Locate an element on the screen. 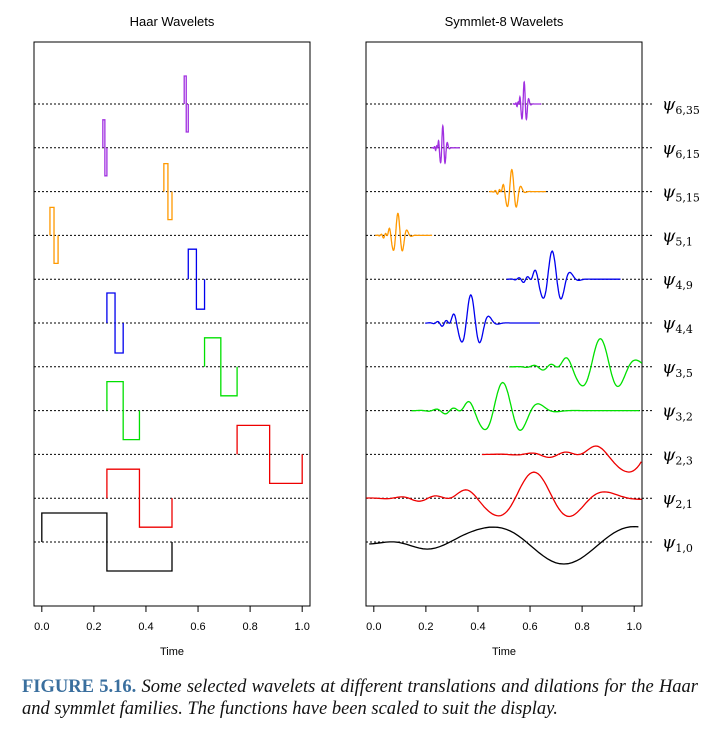 This screenshot has width=727, height=755. haar-x-tick-label: 0.0 is located at coordinates (41, 627).